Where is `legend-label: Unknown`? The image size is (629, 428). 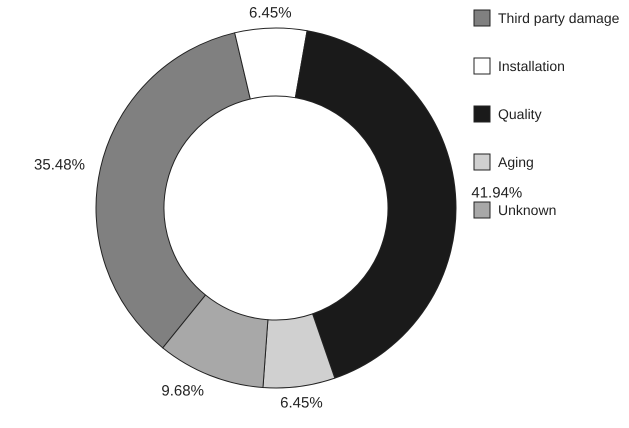
legend-label: Unknown is located at coordinates (527, 210).